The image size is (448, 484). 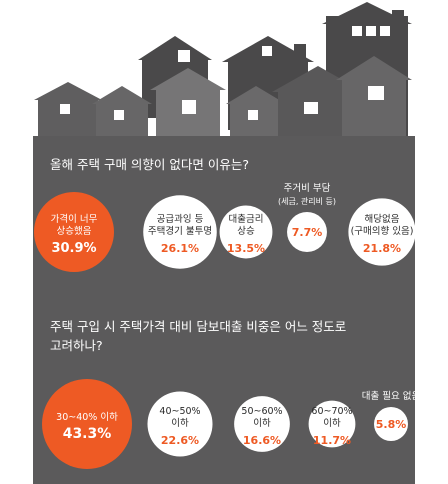 What do you see at coordinates (180, 440) in the screenshot?
I see `bubble-value: 22.6%` at bounding box center [180, 440].